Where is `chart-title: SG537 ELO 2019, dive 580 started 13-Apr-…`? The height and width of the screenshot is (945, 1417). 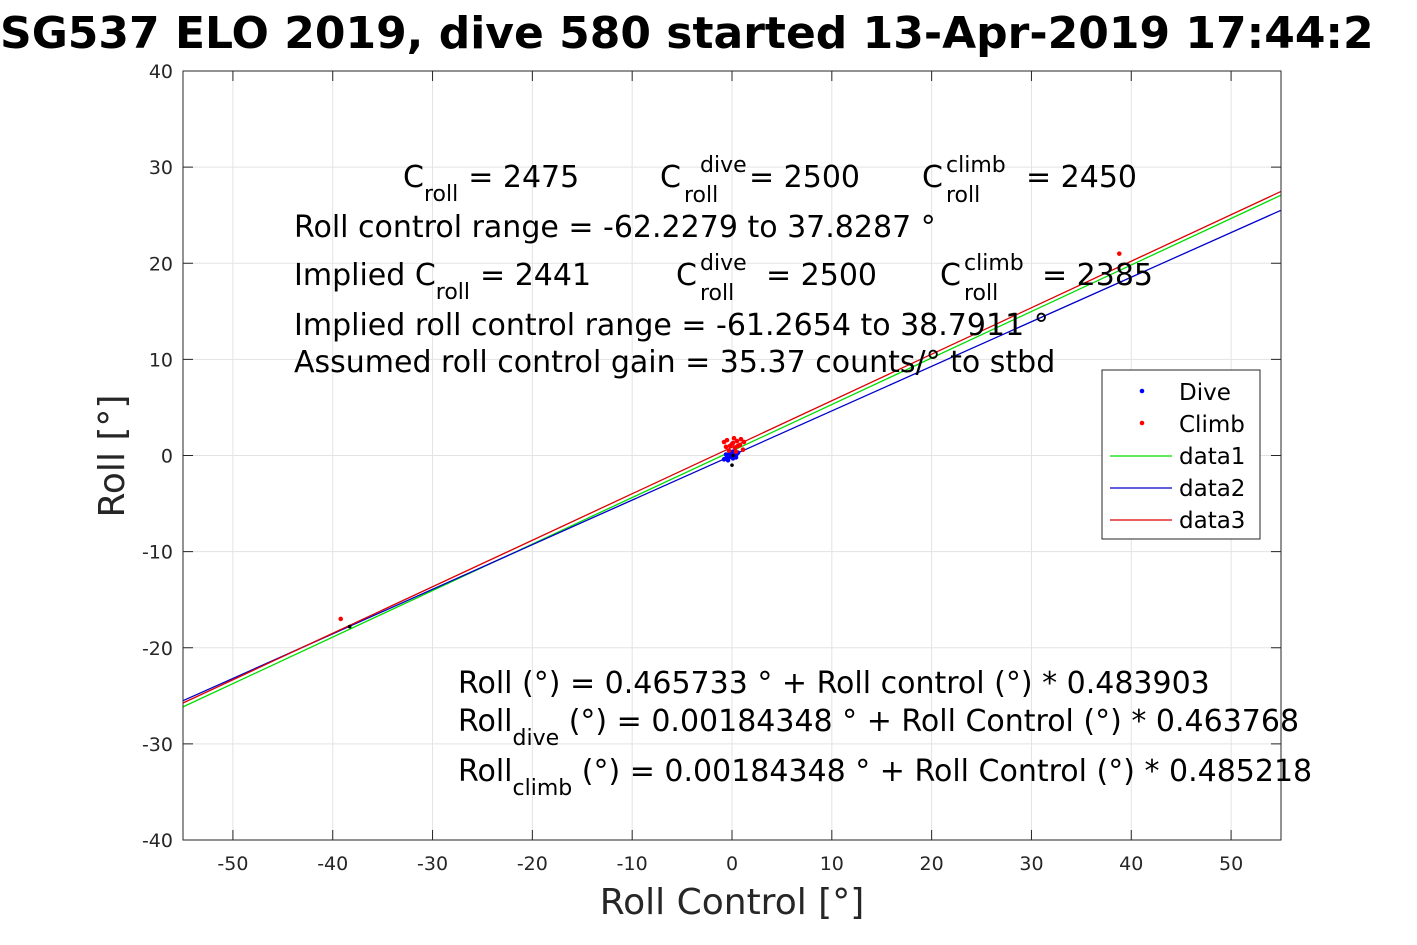
chart-title: SG537 ELO 2019, dive 580 started 13-Apr-… is located at coordinates (687, 33).